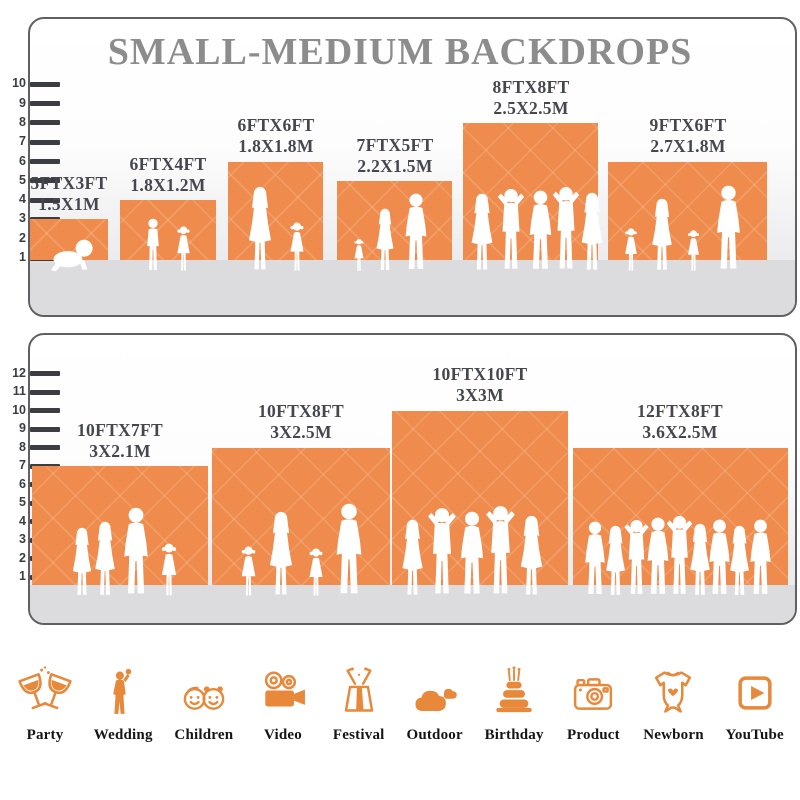 This screenshot has width=800, height=800. Describe the element at coordinates (276, 135) in the screenshot. I see `backdrop-label: 6FTX6FT 1.8X1.8M` at that location.